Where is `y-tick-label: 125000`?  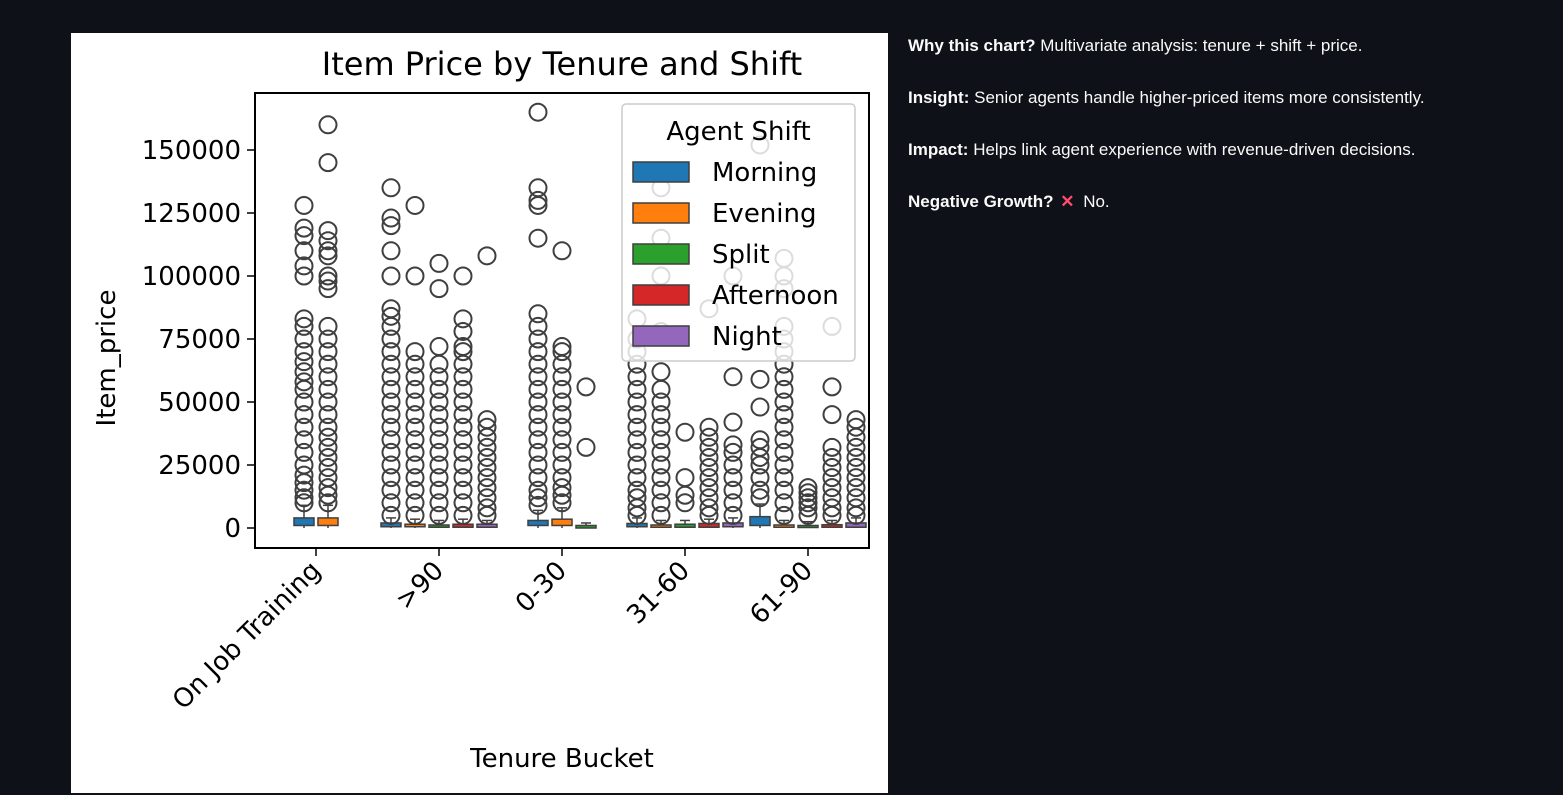
y-tick-label: 125000 is located at coordinates (191, 214).